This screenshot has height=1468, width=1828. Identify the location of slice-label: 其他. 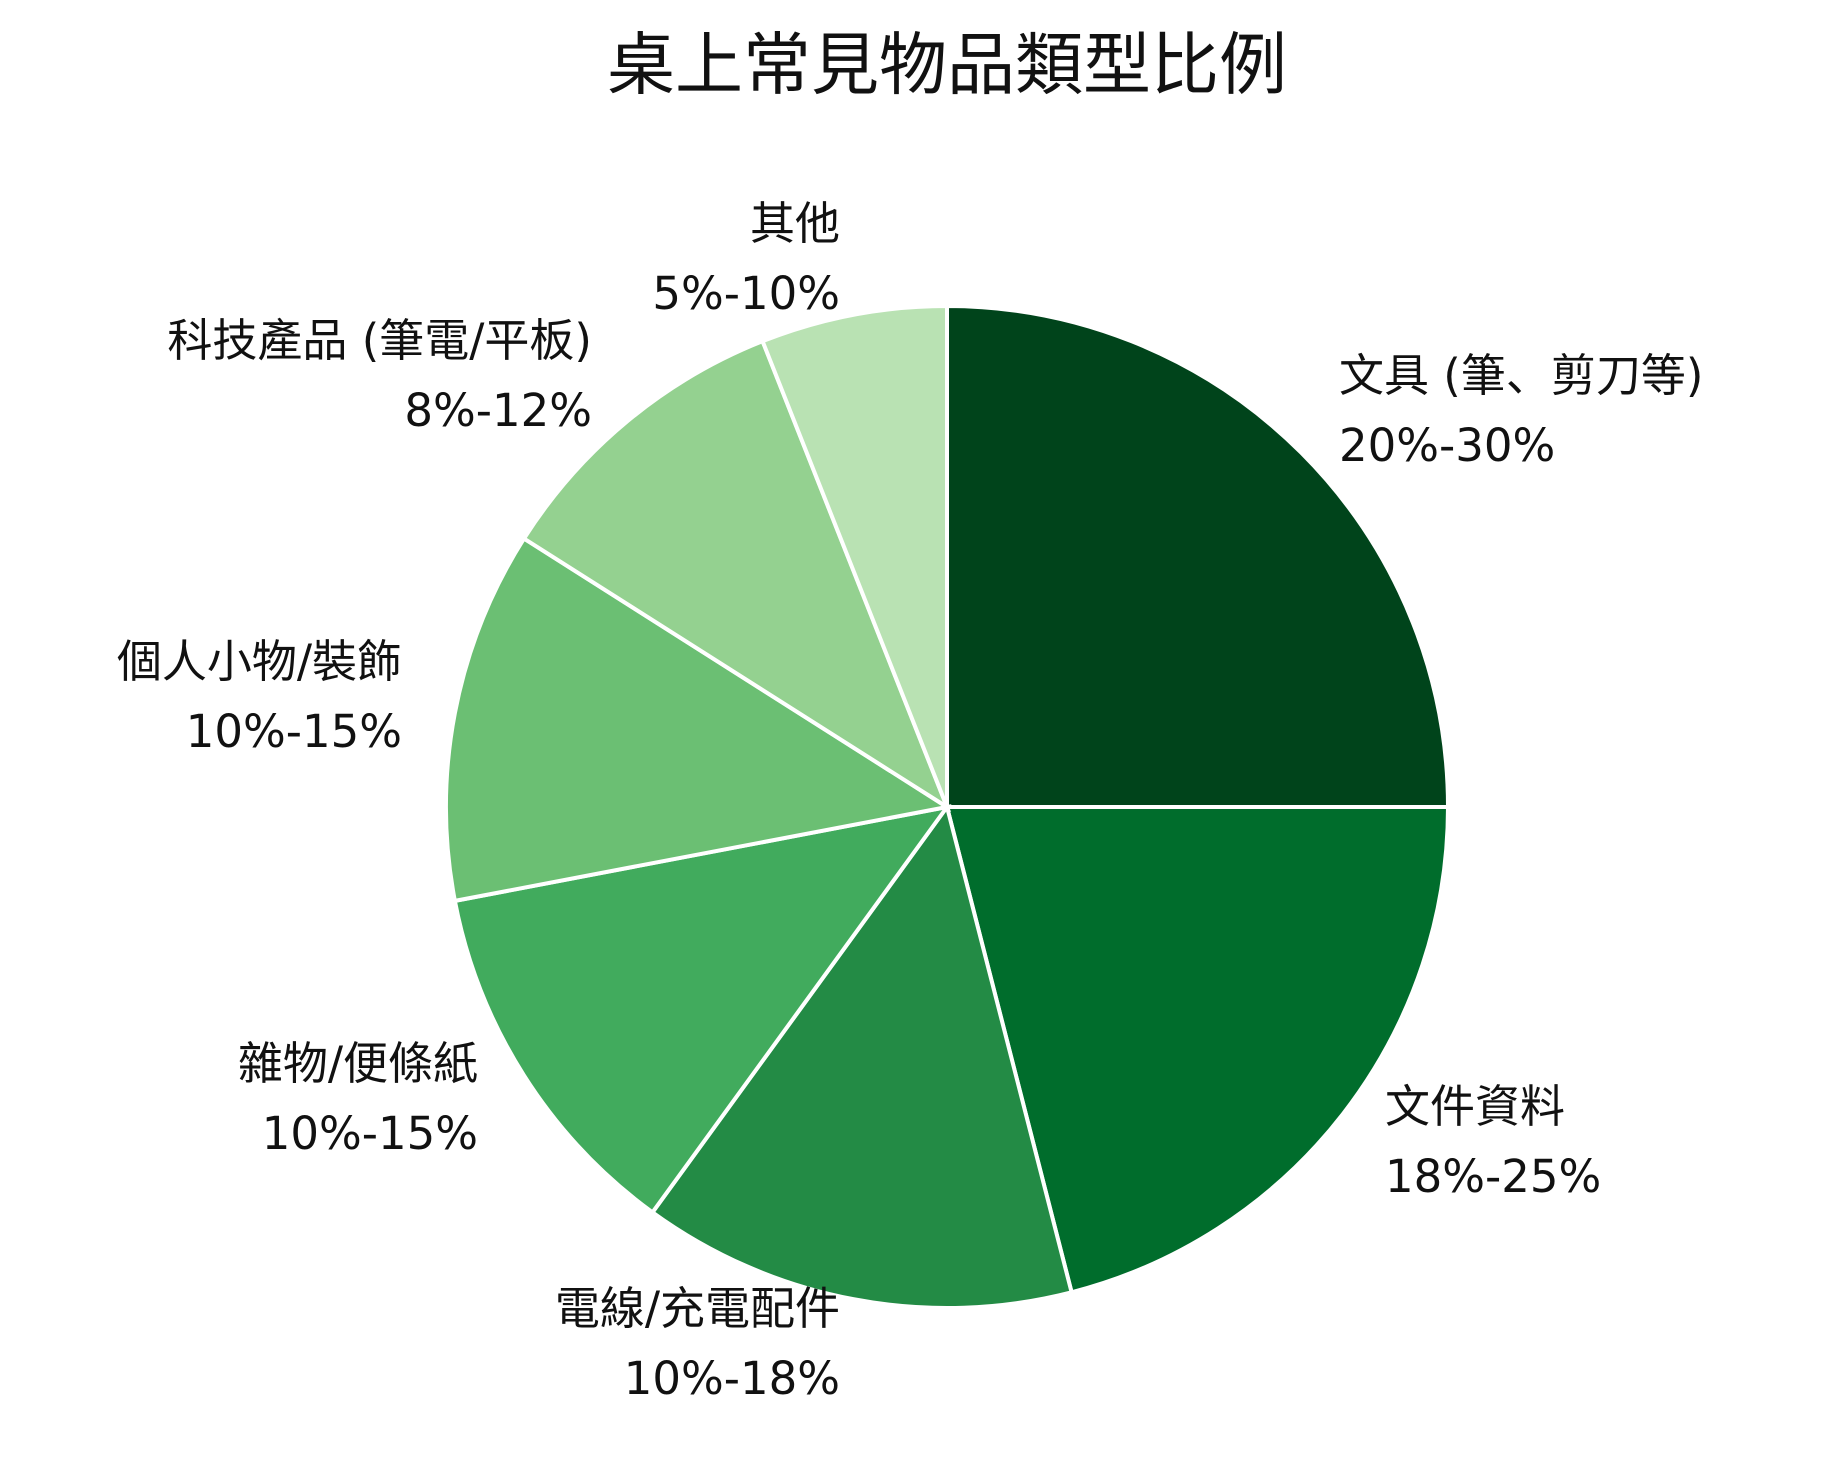
(795, 223).